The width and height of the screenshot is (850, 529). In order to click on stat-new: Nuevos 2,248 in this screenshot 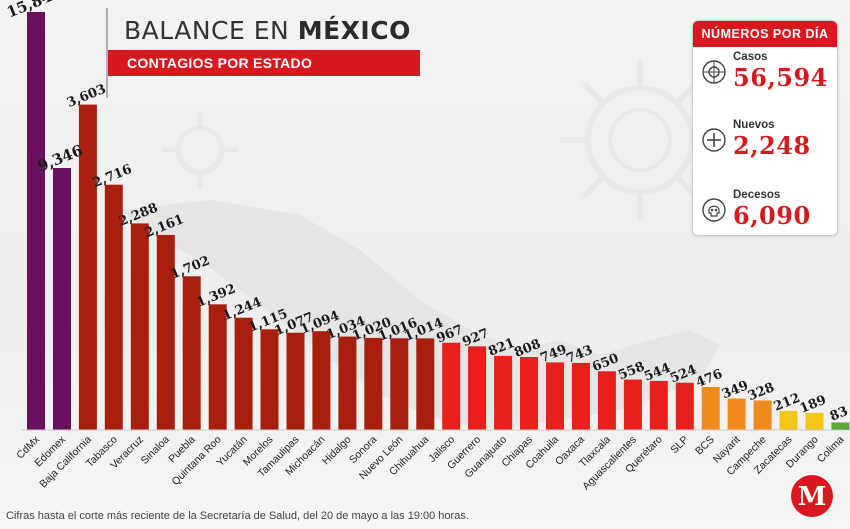, I will do `click(765, 149)`.